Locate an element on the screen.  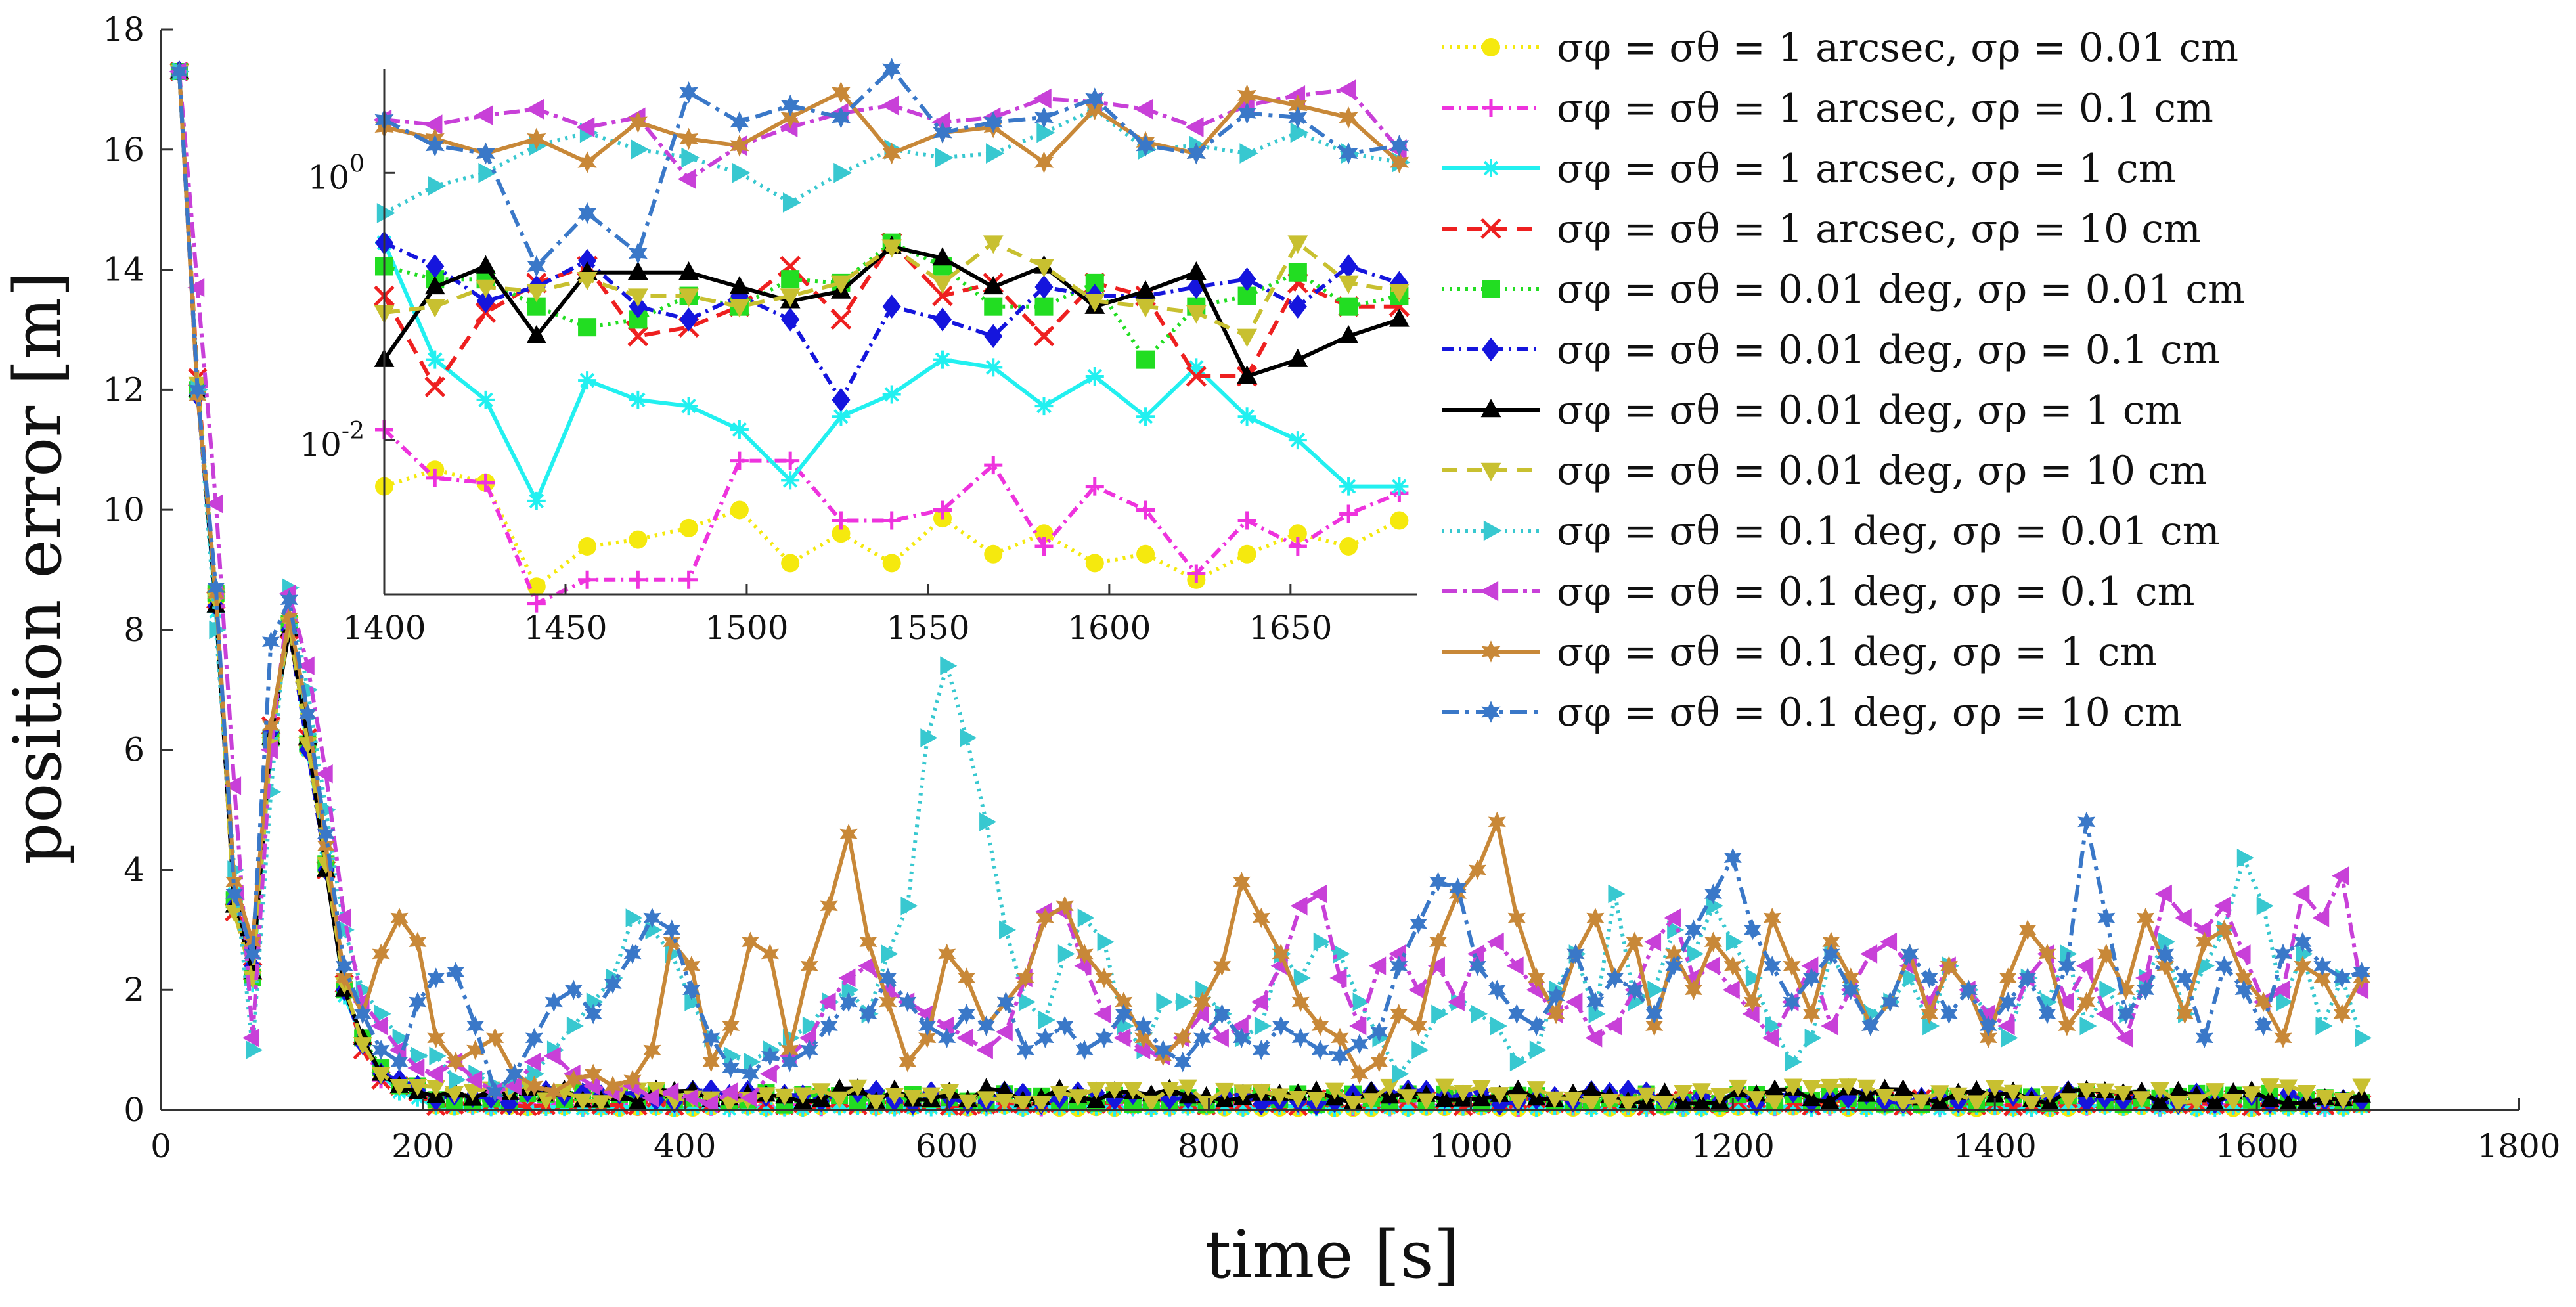
legend-label: σφ = σθ = 1 arcsec, σρ = 0.01 cm is located at coordinates (1897, 48).